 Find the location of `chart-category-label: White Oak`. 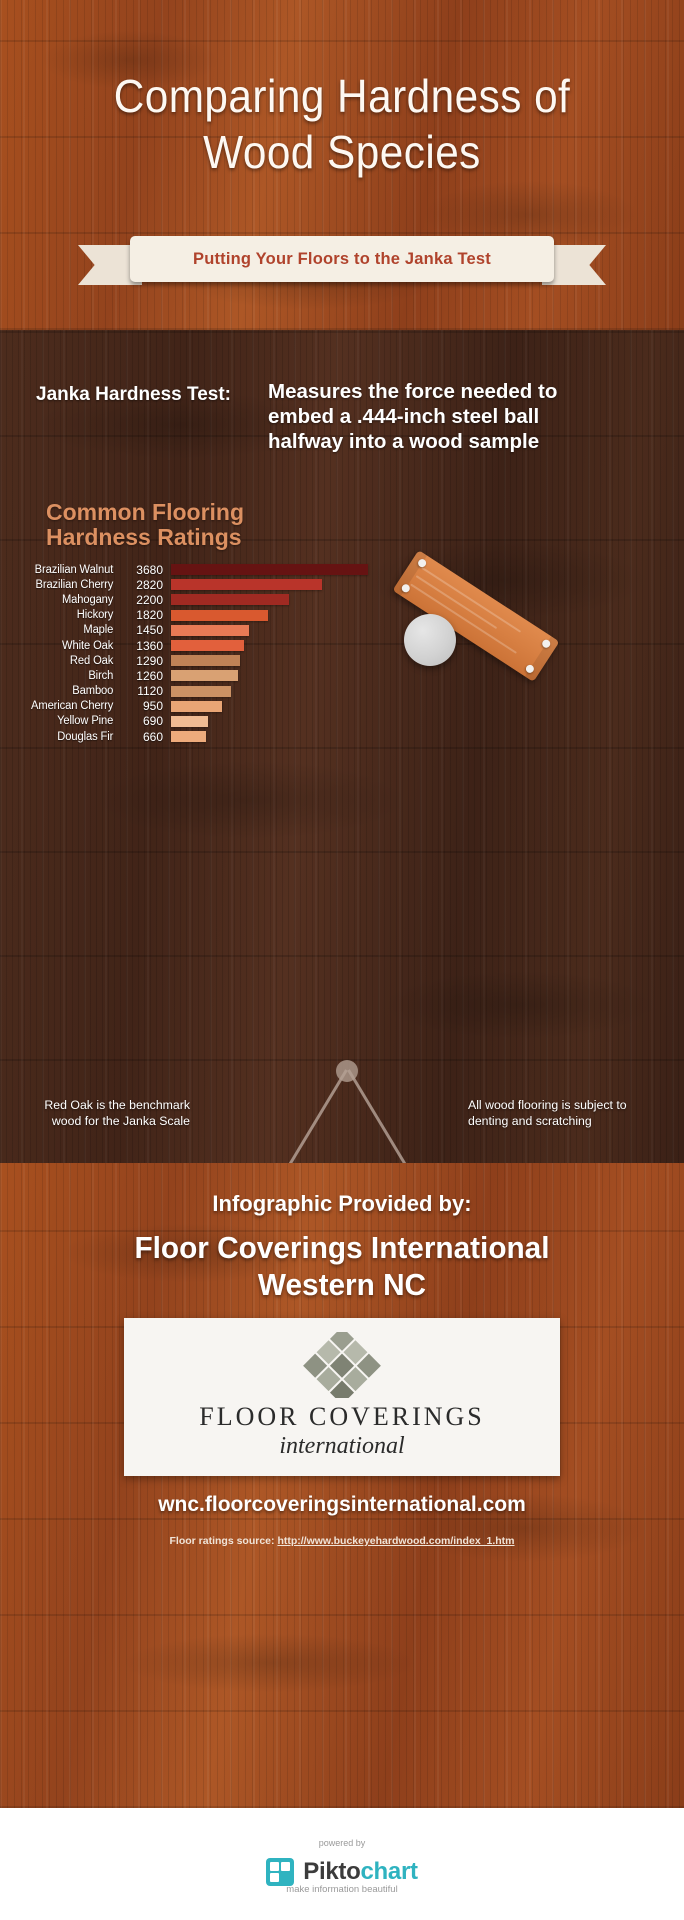

chart-category-label: White Oak is located at coordinates (88, 645).